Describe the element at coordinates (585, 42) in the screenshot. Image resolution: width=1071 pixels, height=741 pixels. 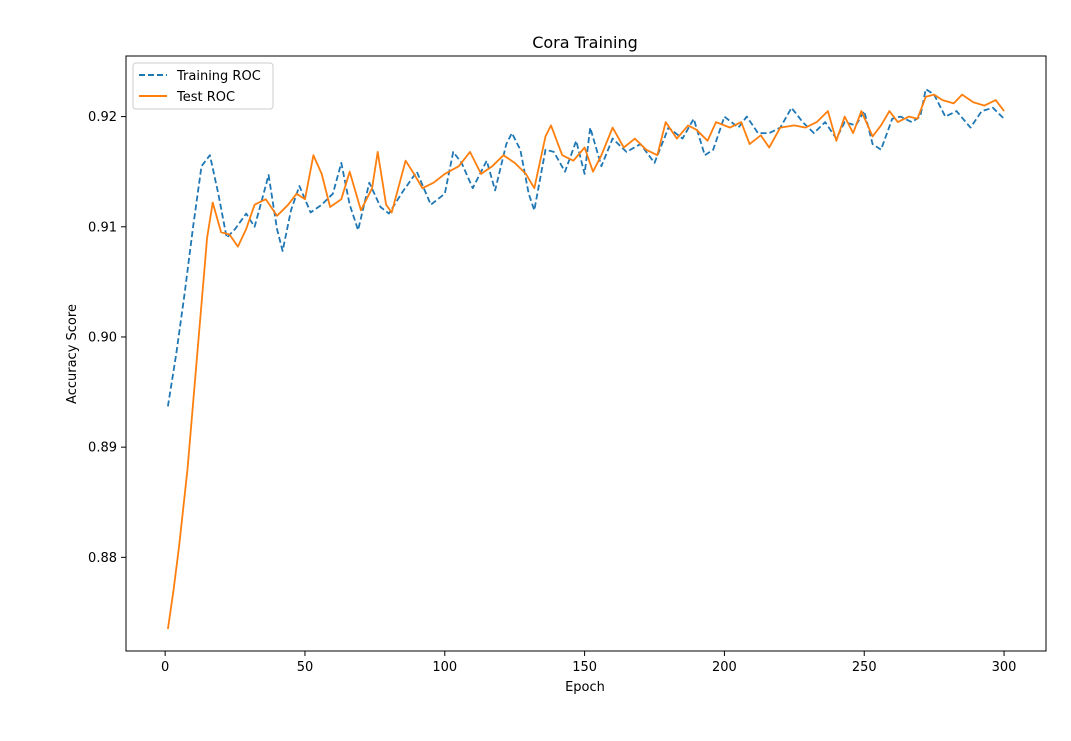
I see `chart-title: Cora Training` at that location.